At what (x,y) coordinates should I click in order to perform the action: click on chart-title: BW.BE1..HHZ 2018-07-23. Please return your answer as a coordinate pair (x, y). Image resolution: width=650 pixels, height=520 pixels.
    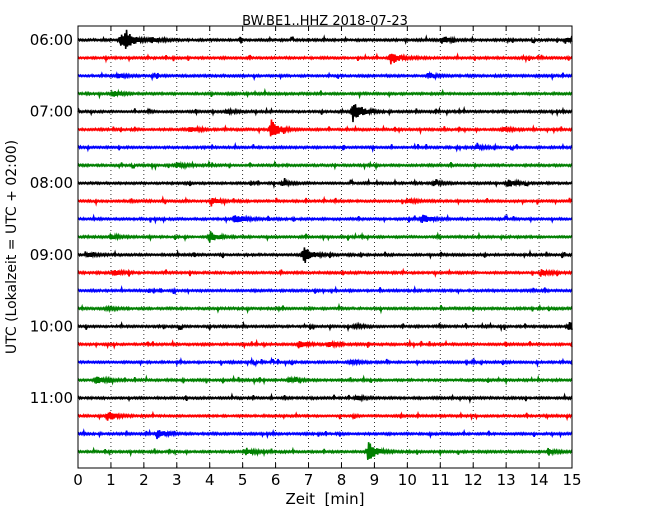
    Looking at the image, I should click on (325, 21).